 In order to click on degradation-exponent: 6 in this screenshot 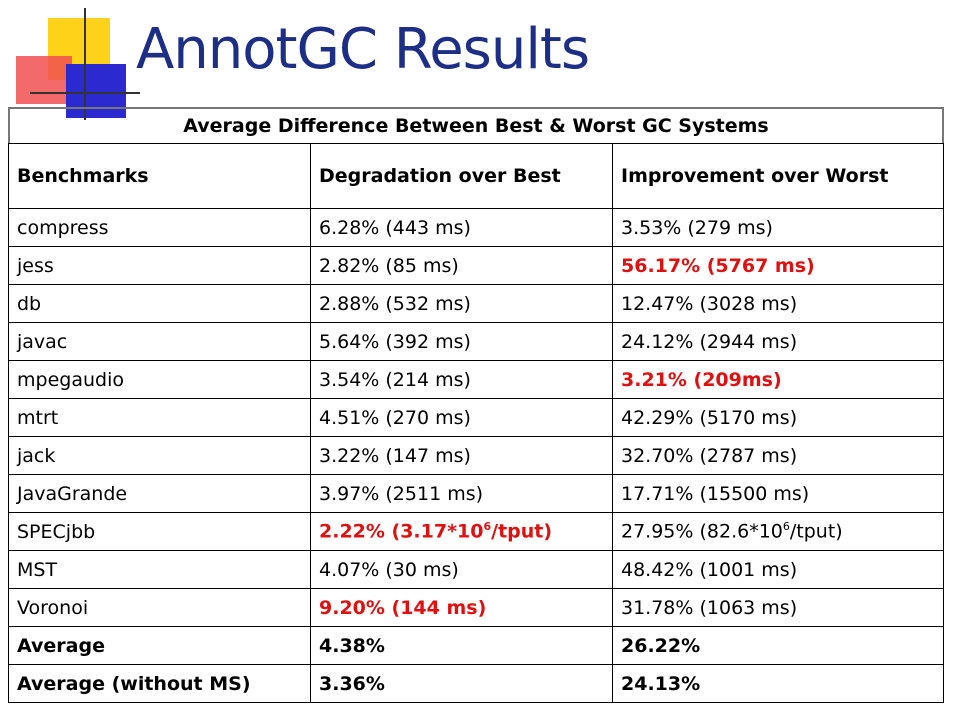, I will do `click(487, 527)`.